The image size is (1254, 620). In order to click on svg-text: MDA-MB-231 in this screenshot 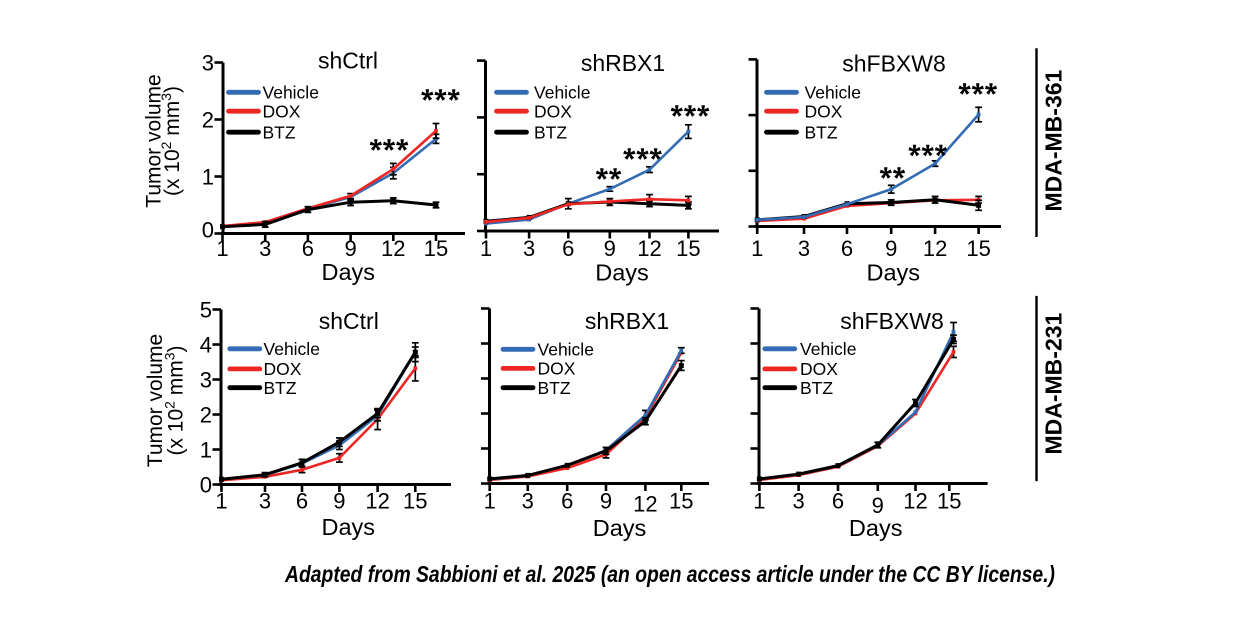, I will do `click(1054, 383)`.